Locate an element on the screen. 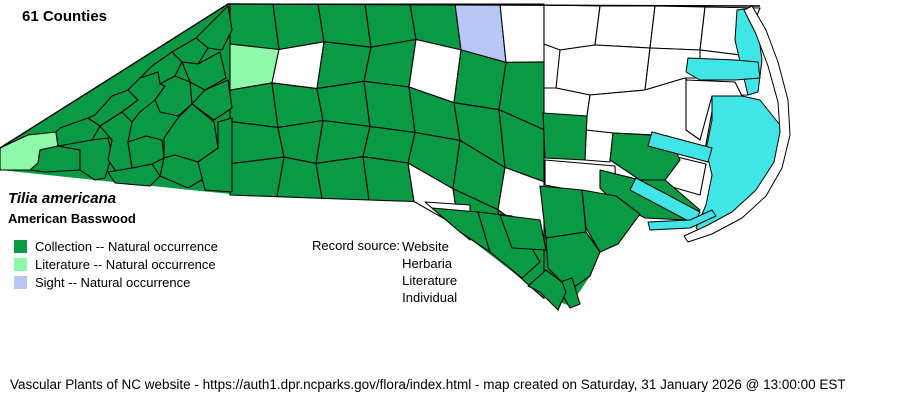  scientific-name: Tilia americana is located at coordinates (62, 198).